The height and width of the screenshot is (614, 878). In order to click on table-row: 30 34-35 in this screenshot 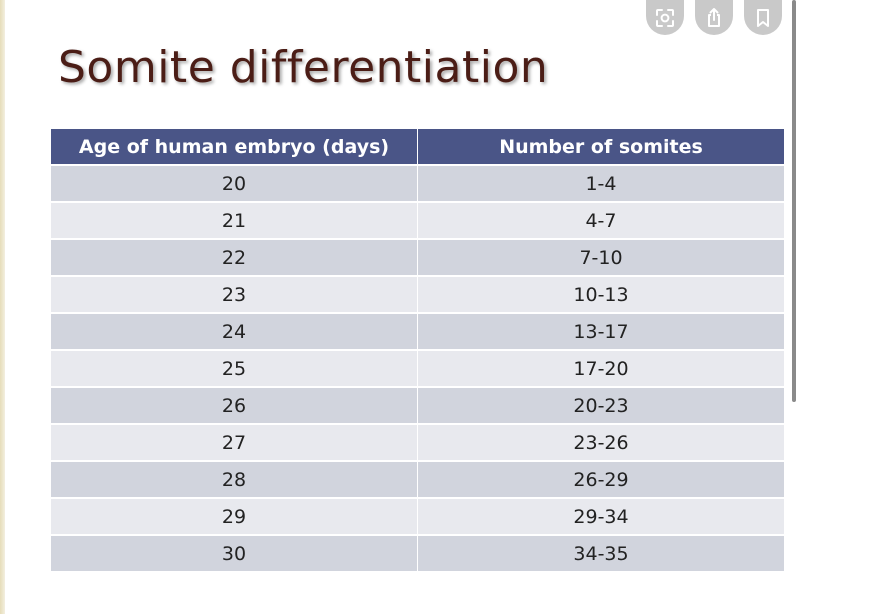, I will do `click(417, 552)`.